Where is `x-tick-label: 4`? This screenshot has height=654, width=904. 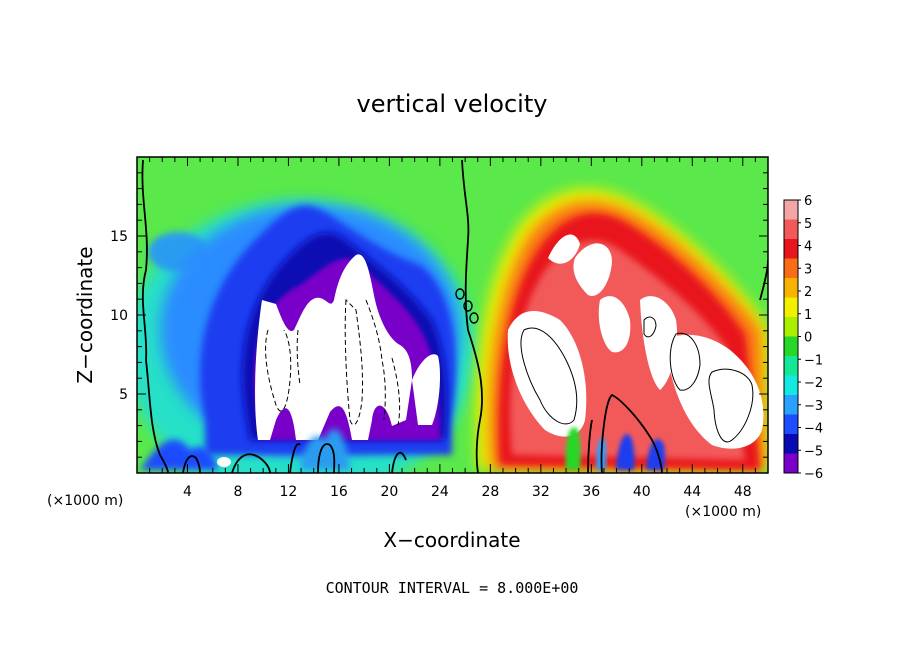
x-tick-label: 4 is located at coordinates (187, 492).